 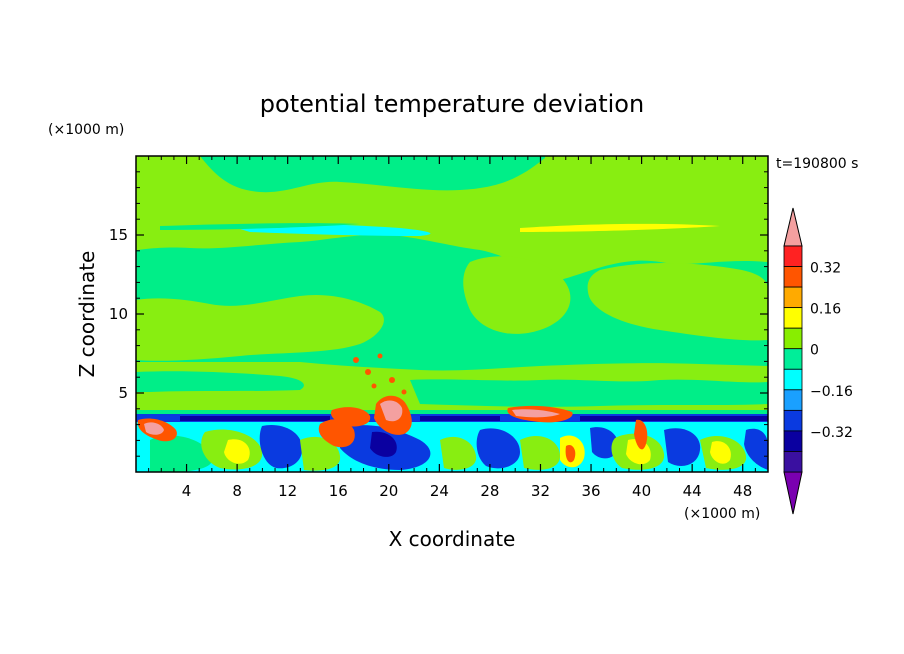 I want to click on x-tick-label: 48, so click(x=742, y=491).